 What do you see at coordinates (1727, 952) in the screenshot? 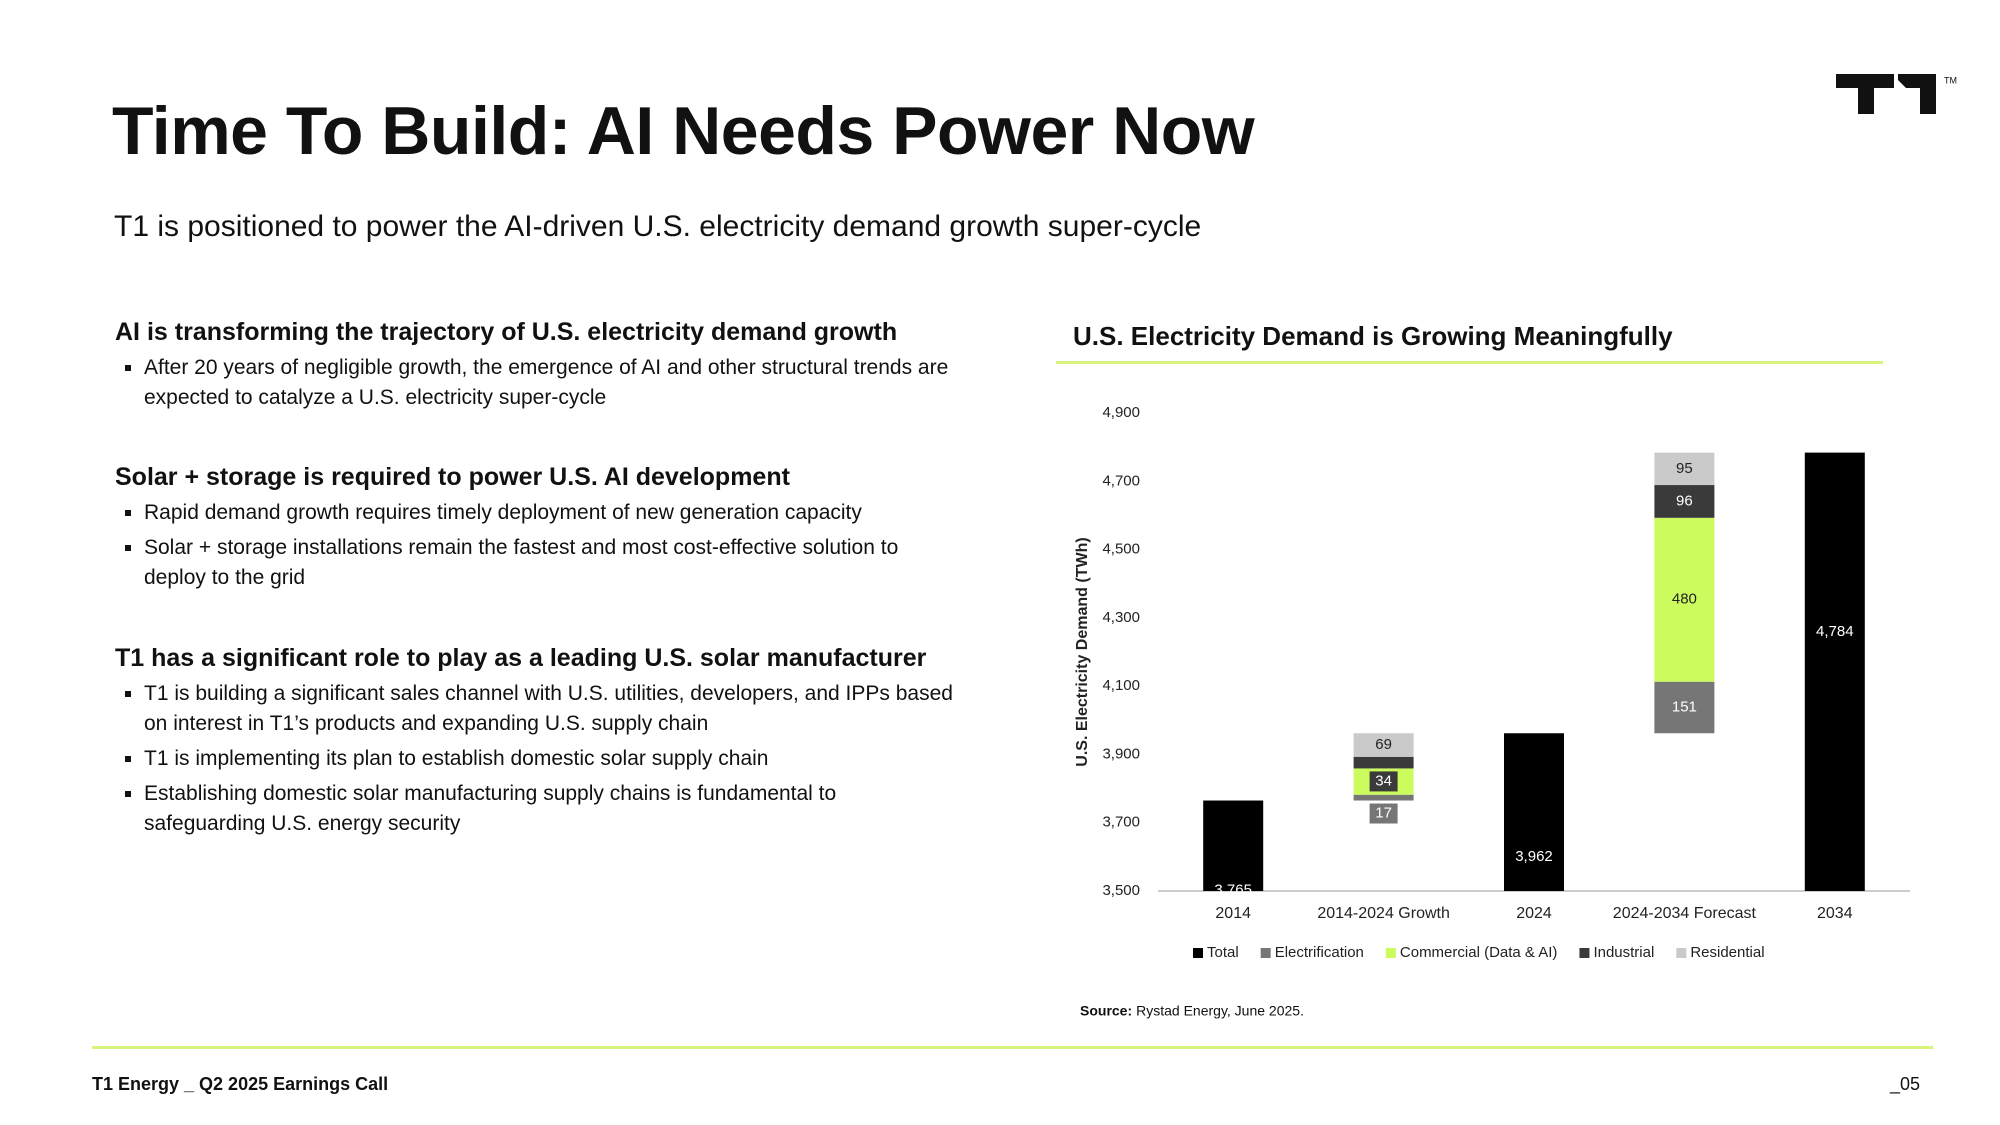
I see `legend-label: Residential` at bounding box center [1727, 952].